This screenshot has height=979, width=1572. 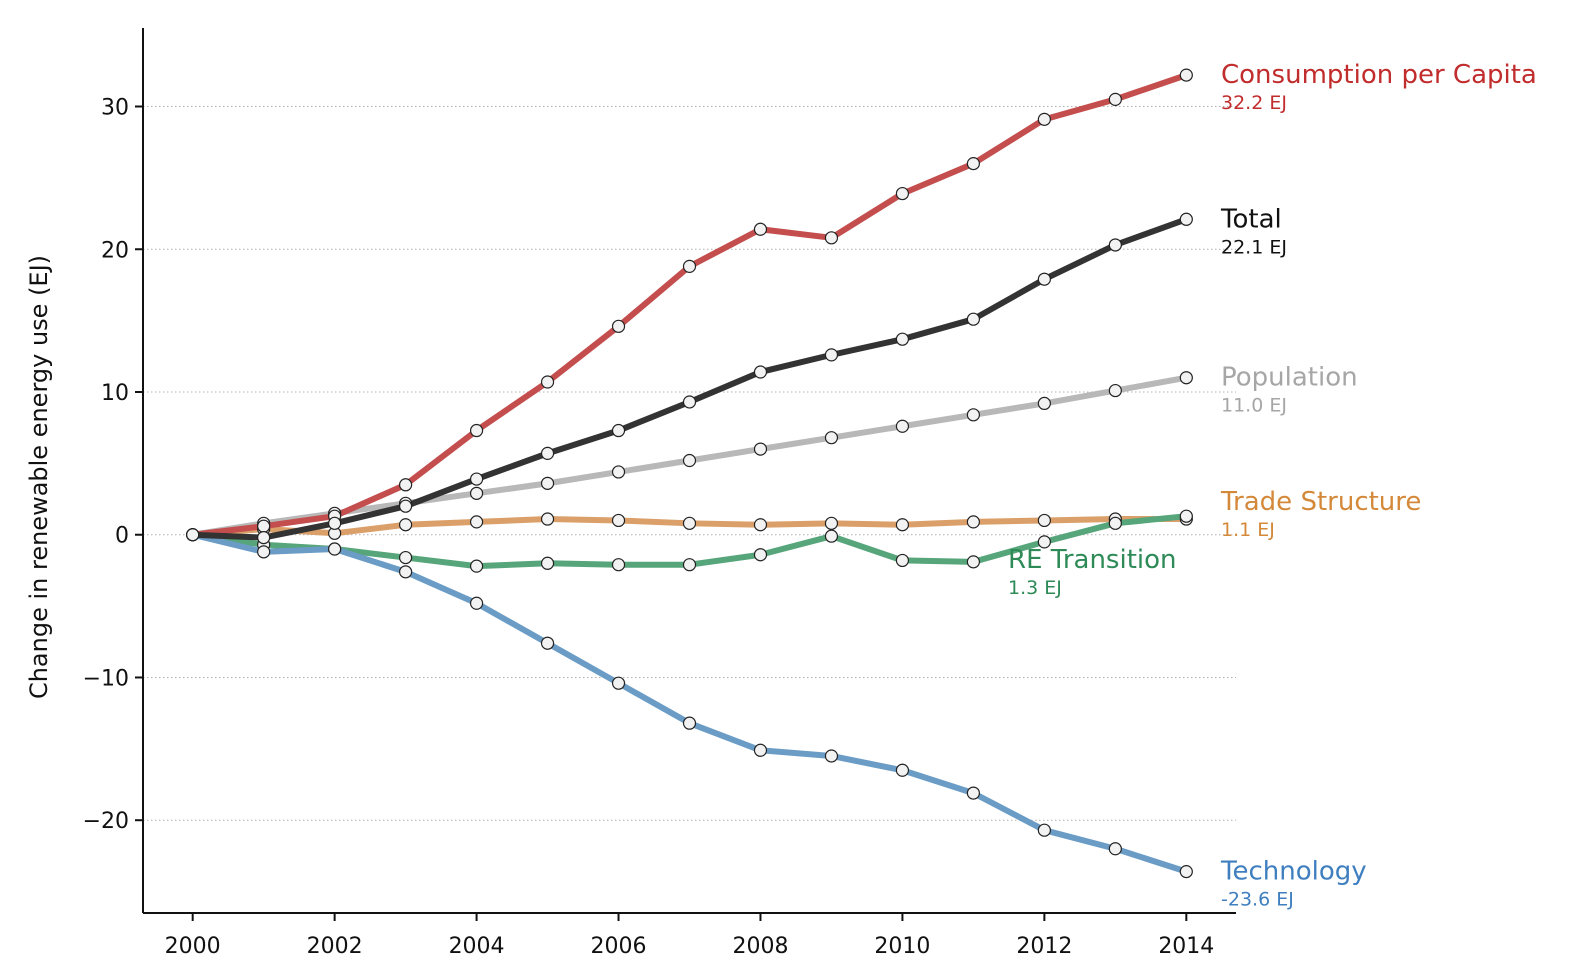 I want to click on x-tick-label: 2000, so click(x=193, y=946).